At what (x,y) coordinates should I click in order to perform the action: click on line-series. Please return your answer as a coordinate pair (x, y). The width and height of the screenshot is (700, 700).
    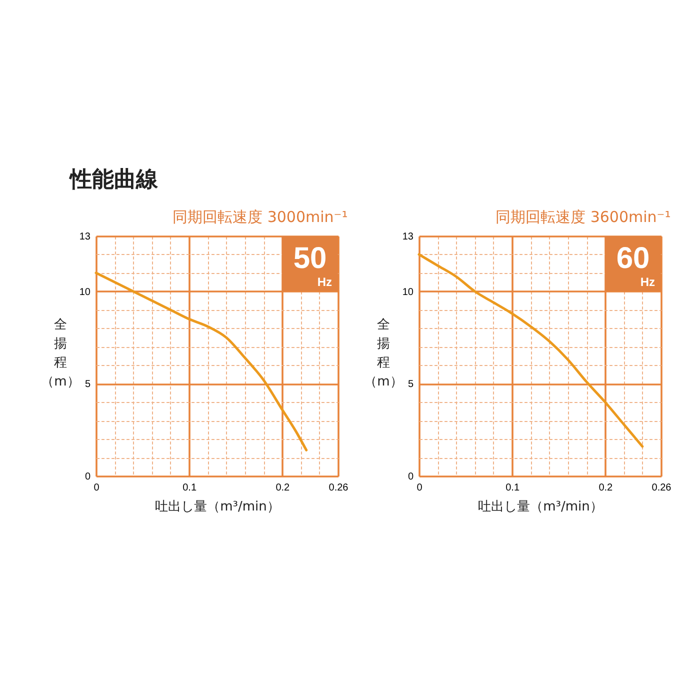
    Looking at the image, I should click on (201, 362).